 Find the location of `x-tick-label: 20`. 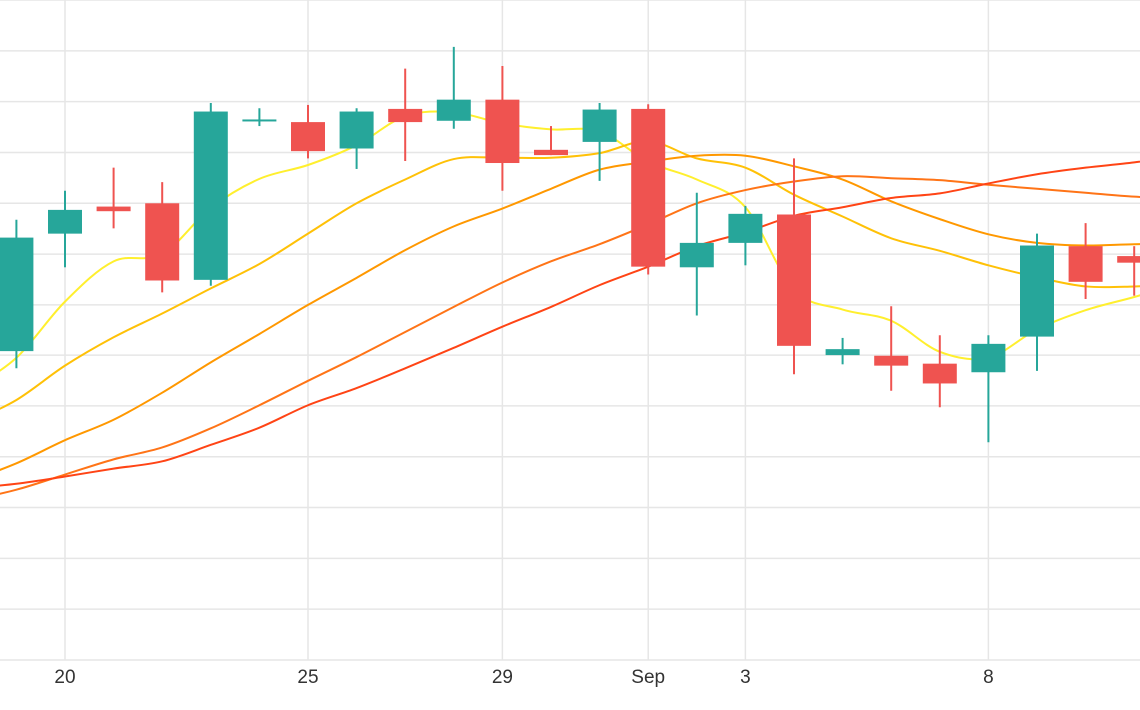

x-tick-label: 20 is located at coordinates (64, 677).